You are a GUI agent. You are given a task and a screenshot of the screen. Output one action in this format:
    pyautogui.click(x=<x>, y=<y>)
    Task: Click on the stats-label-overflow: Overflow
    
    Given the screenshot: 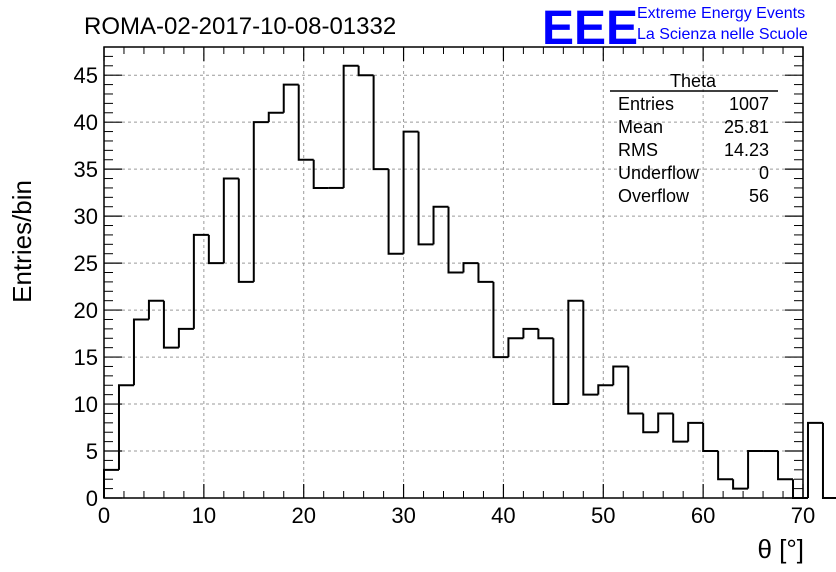 What is the action you would take?
    pyautogui.click(x=654, y=196)
    